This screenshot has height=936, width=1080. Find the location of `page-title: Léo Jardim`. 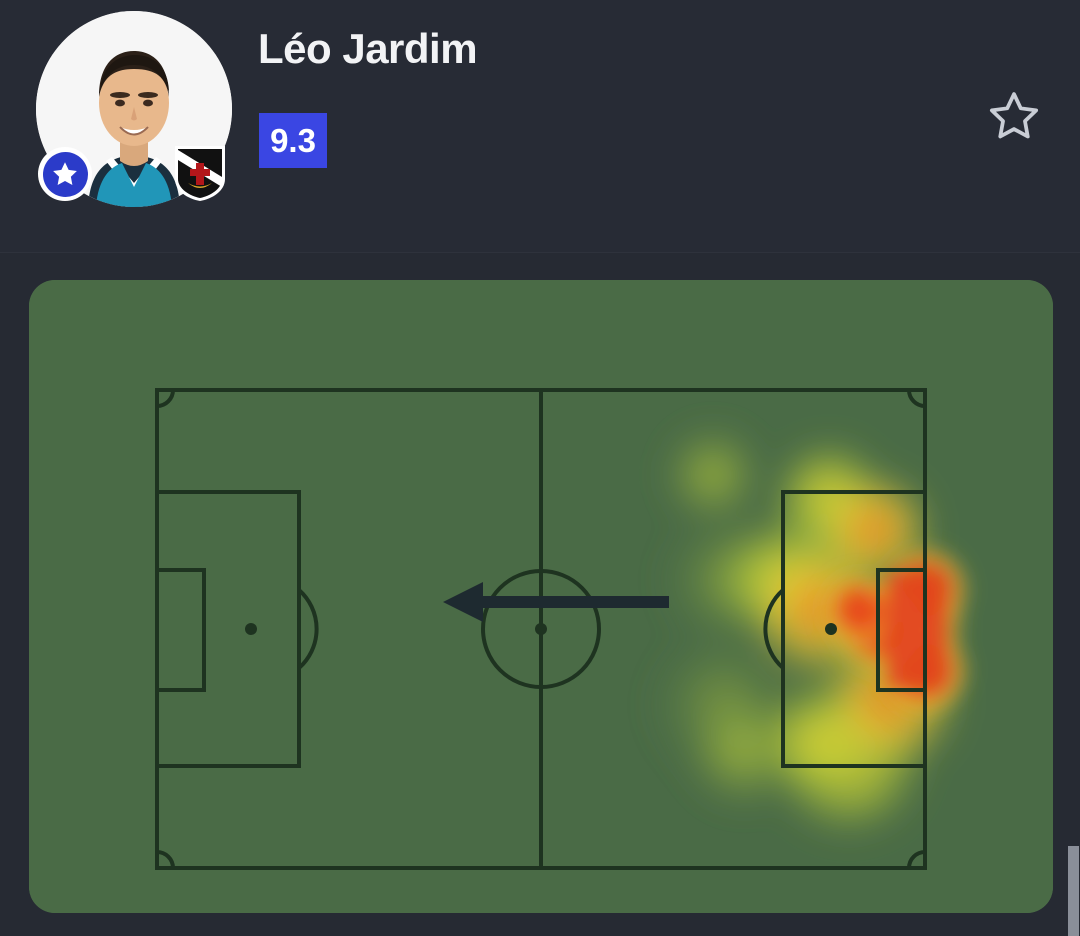

page-title: Léo Jardim is located at coordinates (368, 48).